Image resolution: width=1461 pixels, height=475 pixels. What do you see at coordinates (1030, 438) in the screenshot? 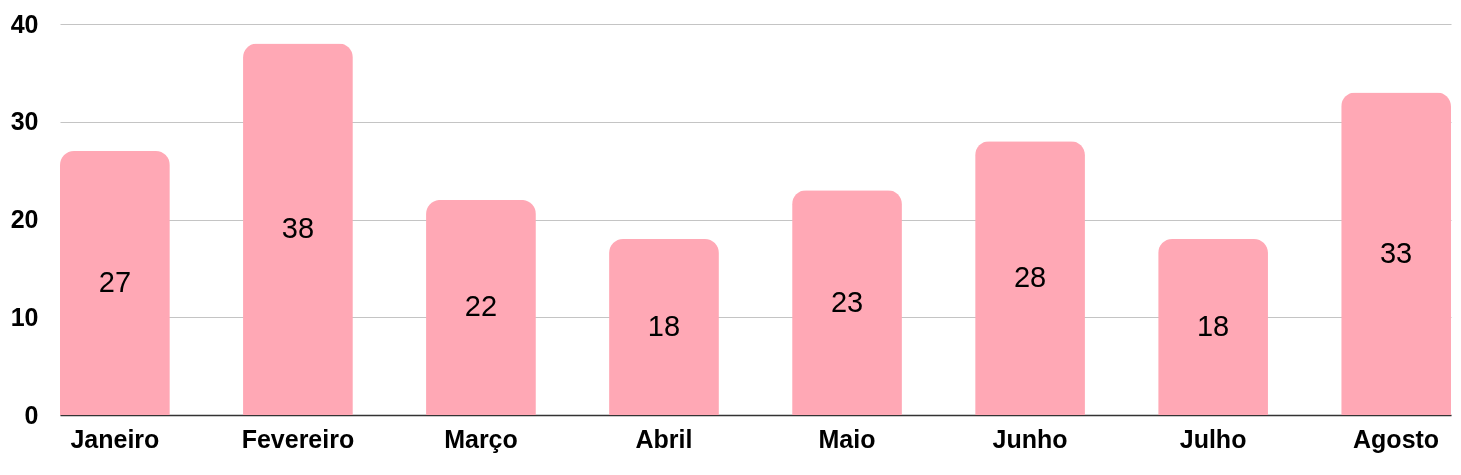
I see `x-tick-label: Junho` at bounding box center [1030, 438].